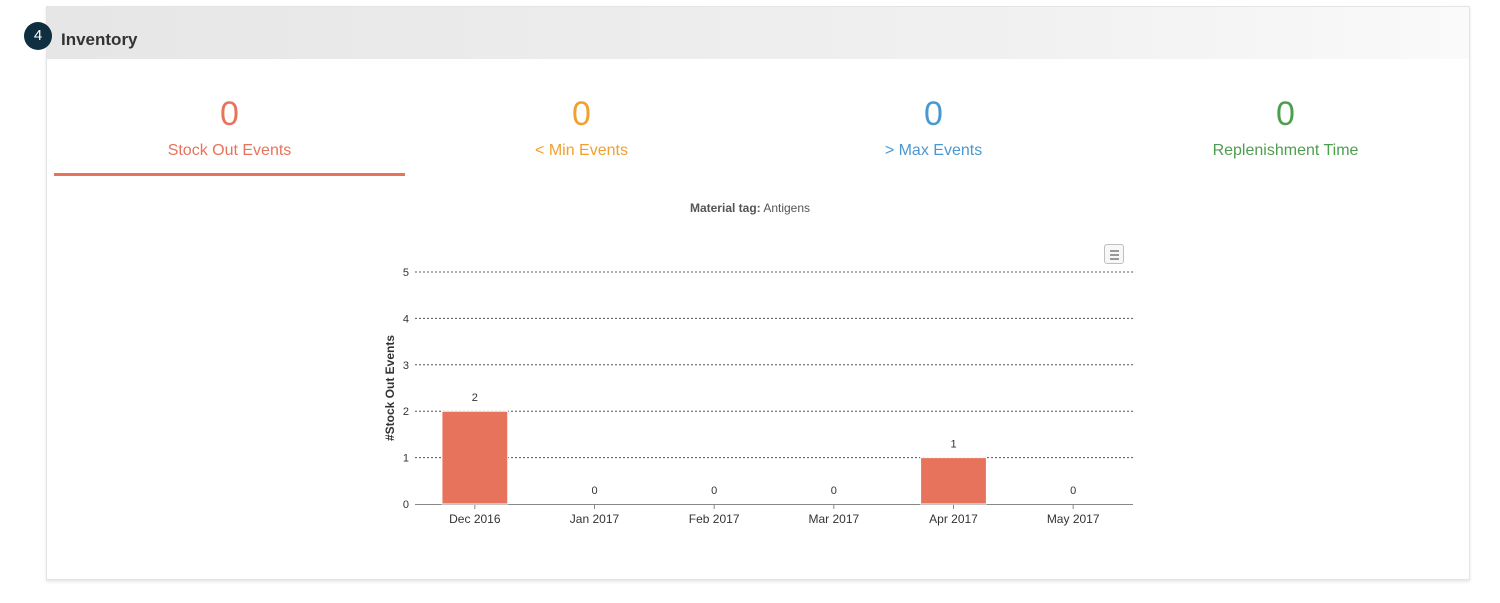 The height and width of the screenshot is (603, 1500). I want to click on tab-max-events: 0 > Max Events, so click(933, 133).